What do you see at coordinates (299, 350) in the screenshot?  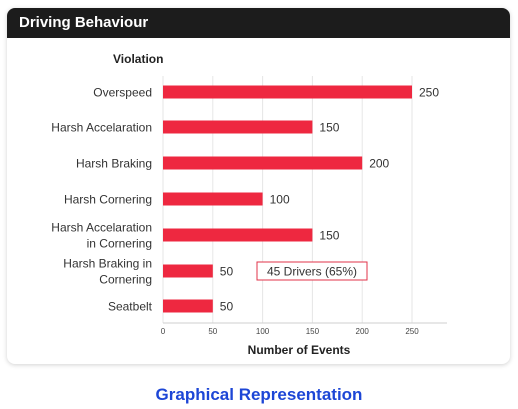 I see `x-axis-title: Number of Events` at bounding box center [299, 350].